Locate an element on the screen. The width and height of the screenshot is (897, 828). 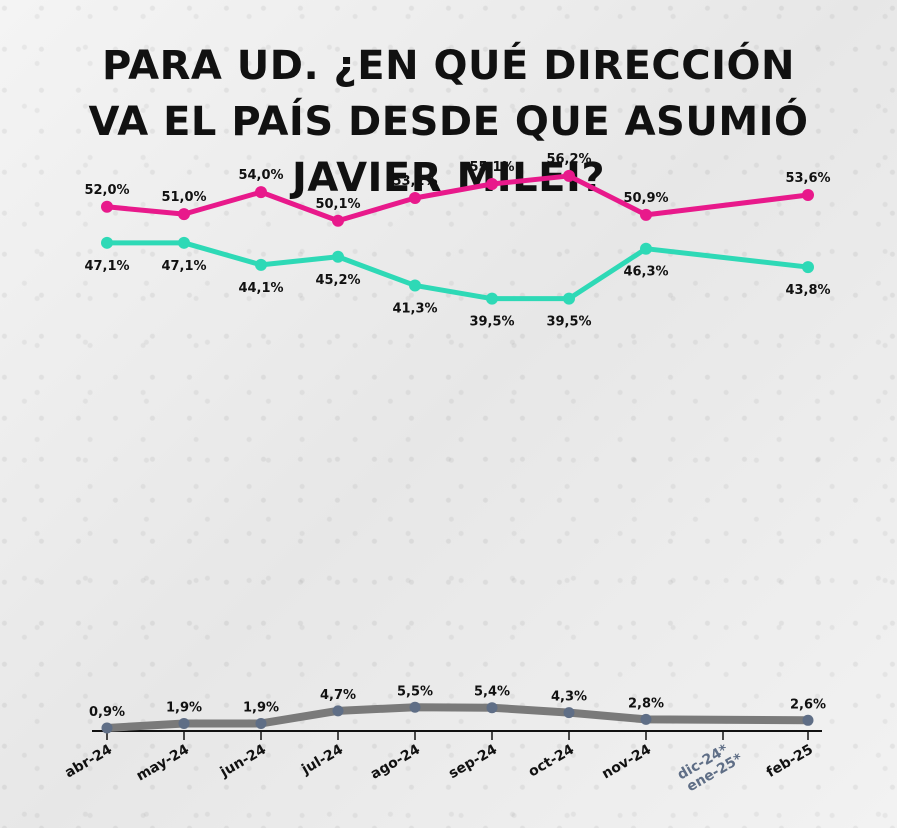
data-label-pink: 53,2% is located at coordinates (414, 181).